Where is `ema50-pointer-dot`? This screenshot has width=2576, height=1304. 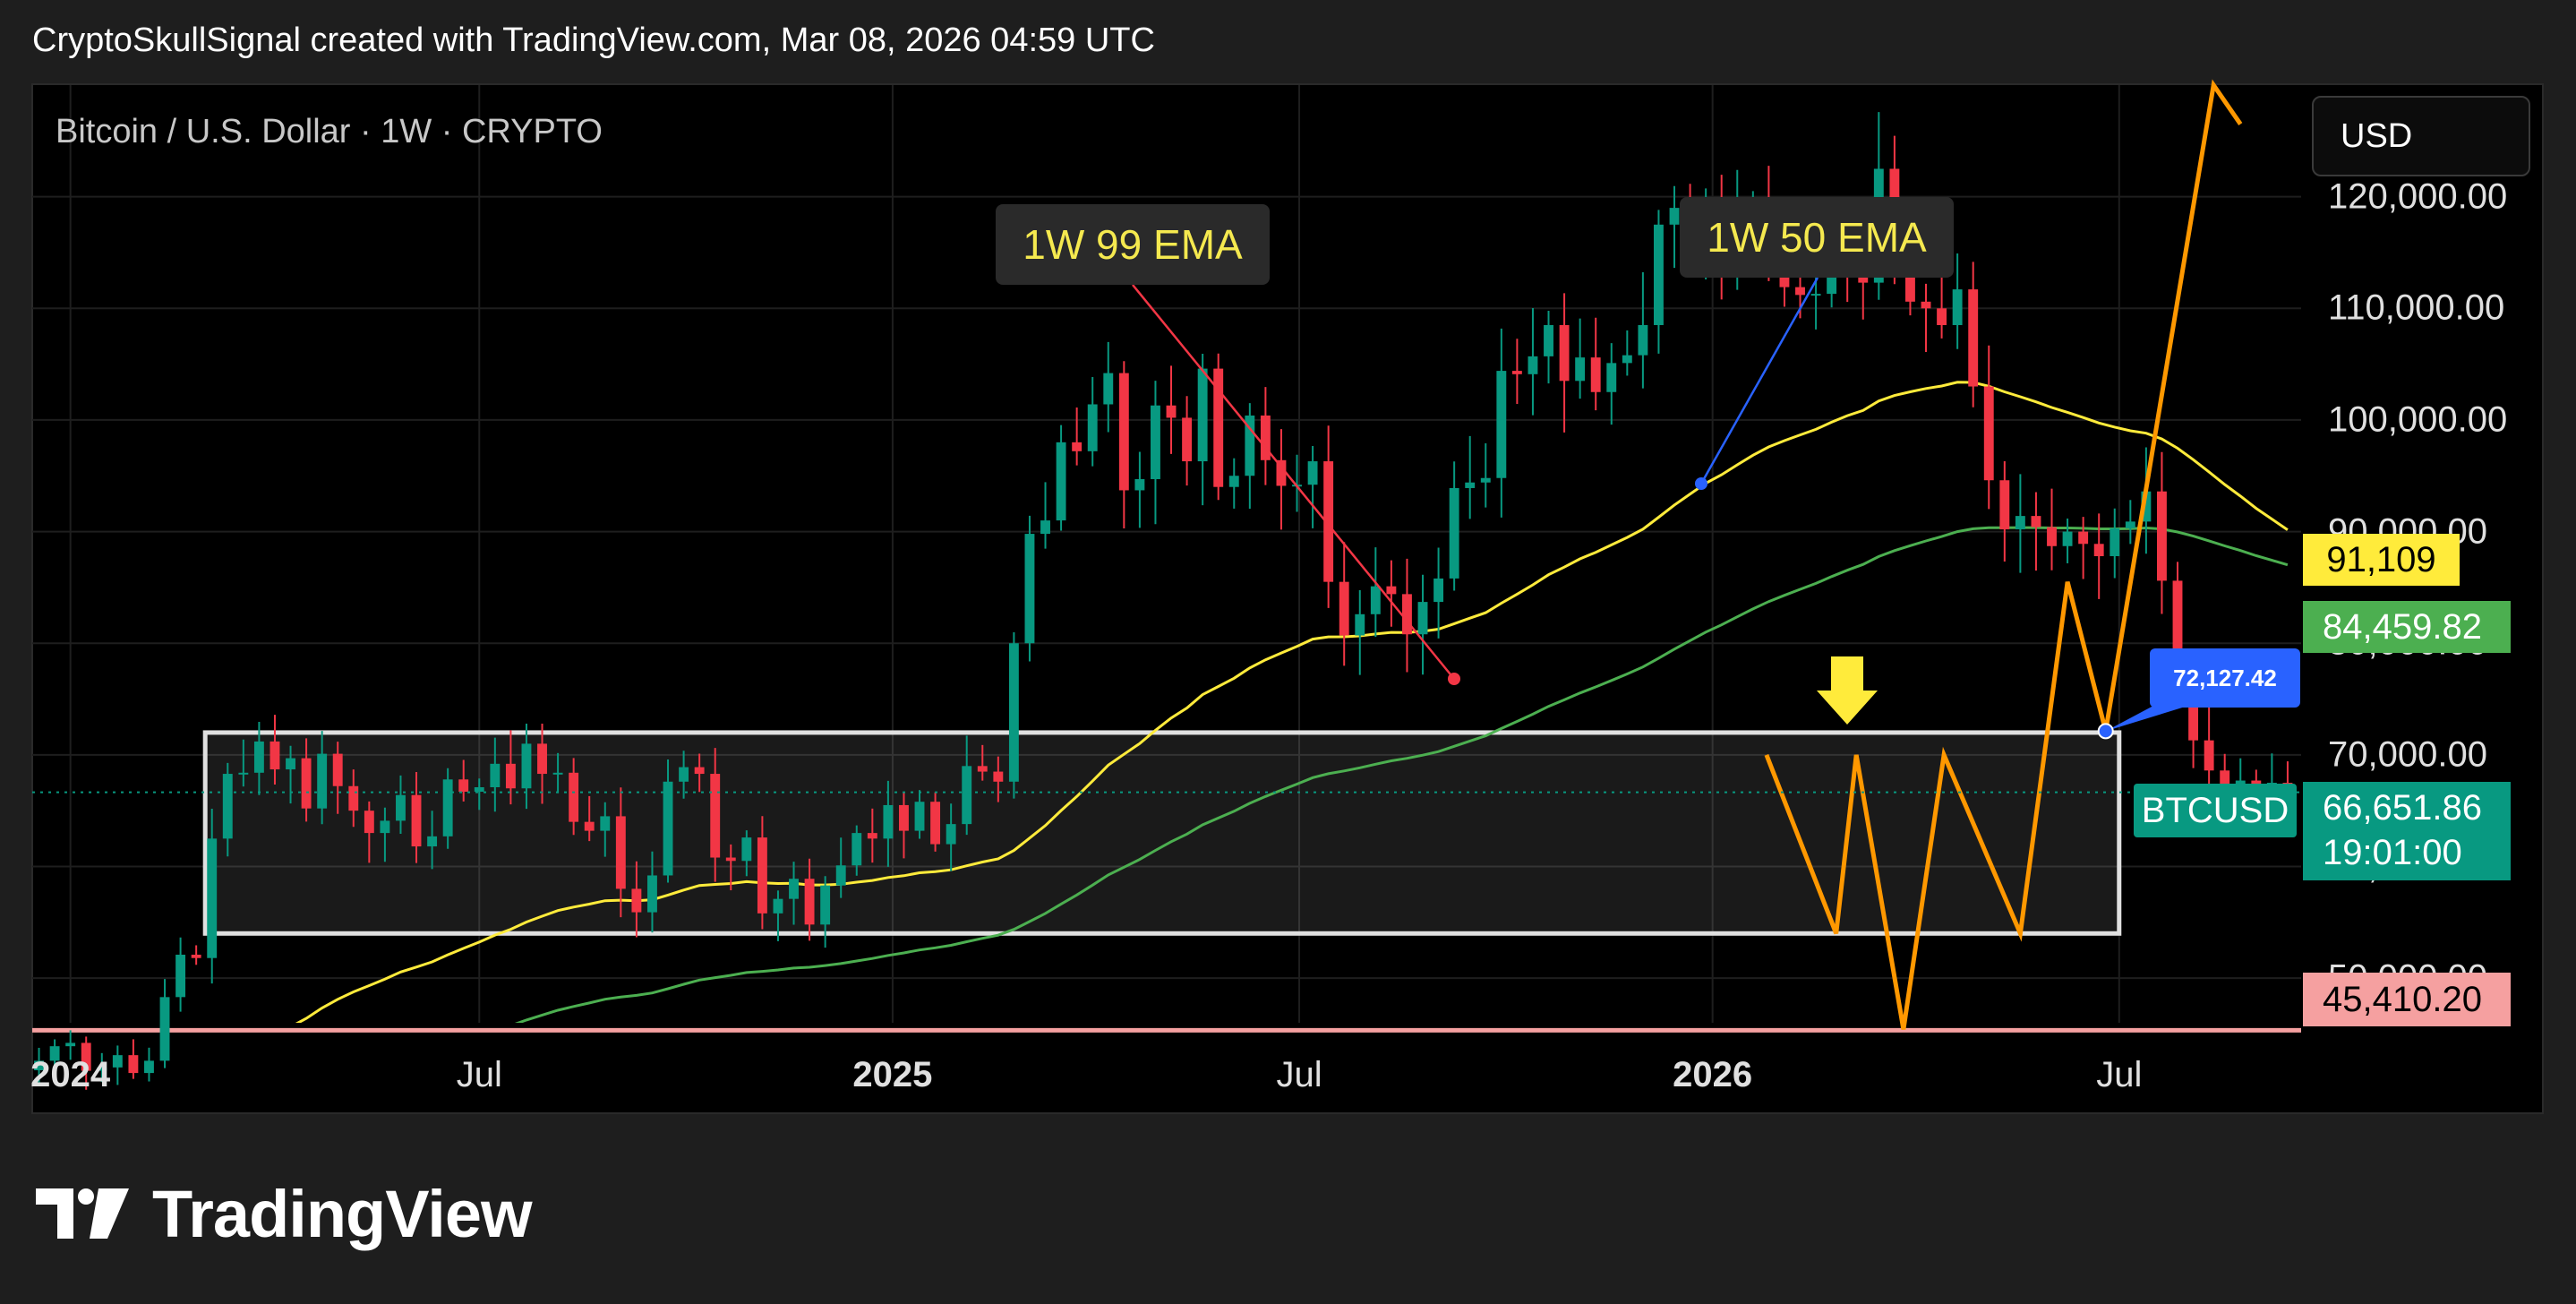
ema50-pointer-dot is located at coordinates (1701, 484).